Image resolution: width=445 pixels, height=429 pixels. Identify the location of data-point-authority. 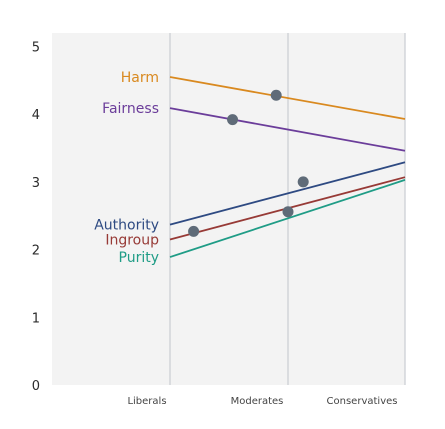
(303, 182).